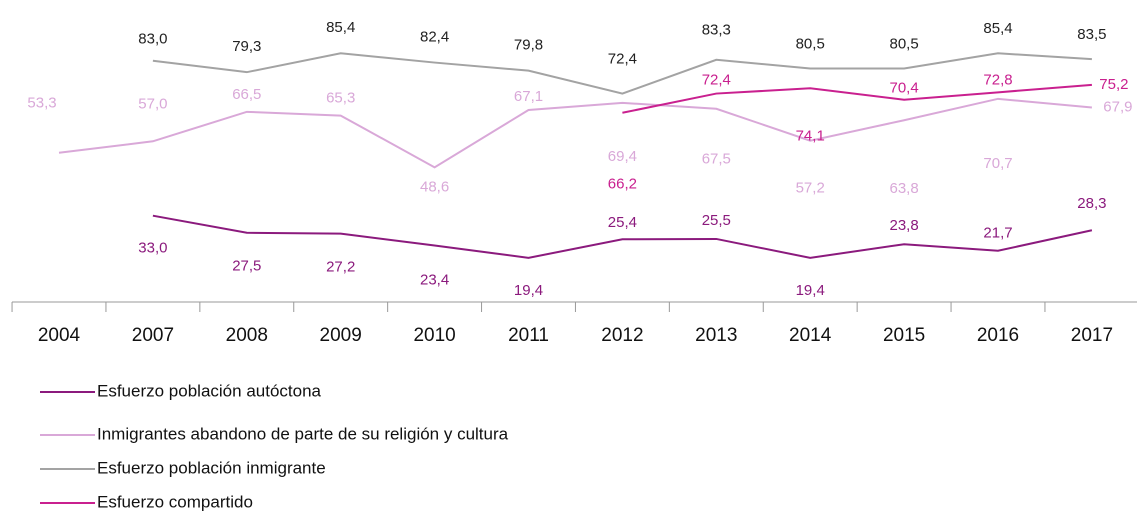  Describe the element at coordinates (211, 467) in the screenshot. I see `legend-label: Esfuerzo población inmigrante` at that location.